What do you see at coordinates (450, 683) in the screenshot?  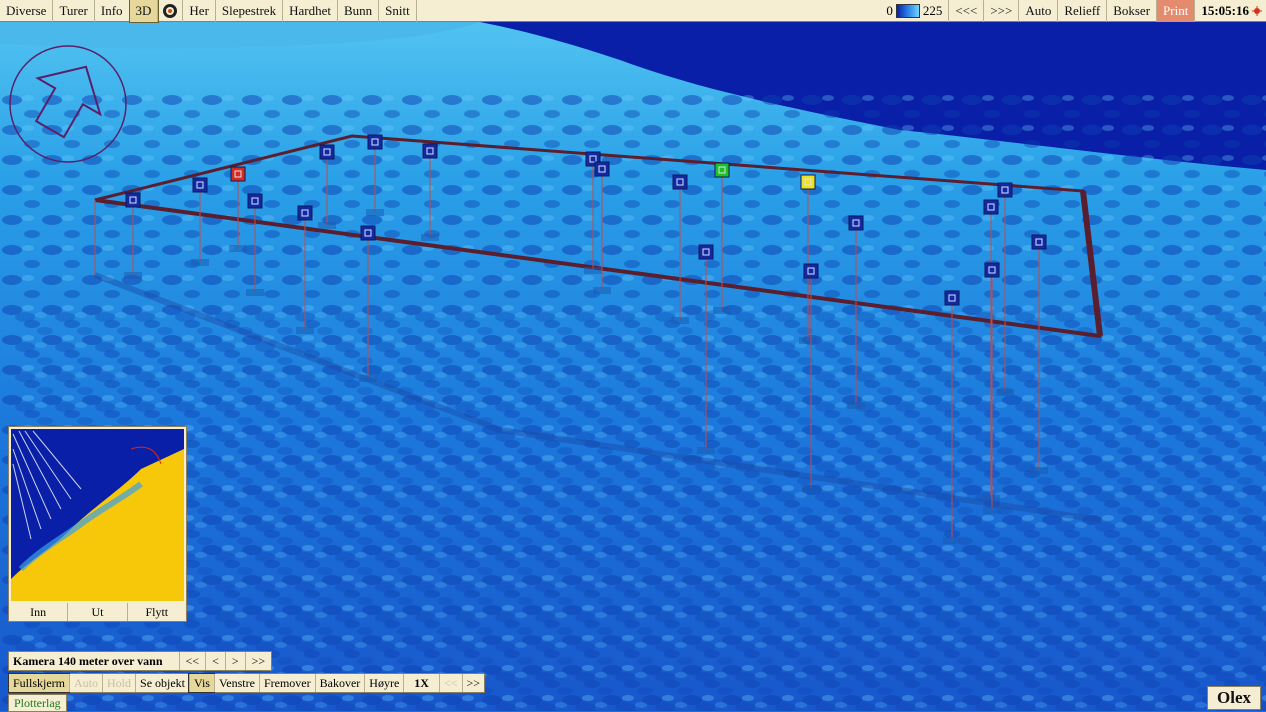 I see `speed-down-button: <<` at bounding box center [450, 683].